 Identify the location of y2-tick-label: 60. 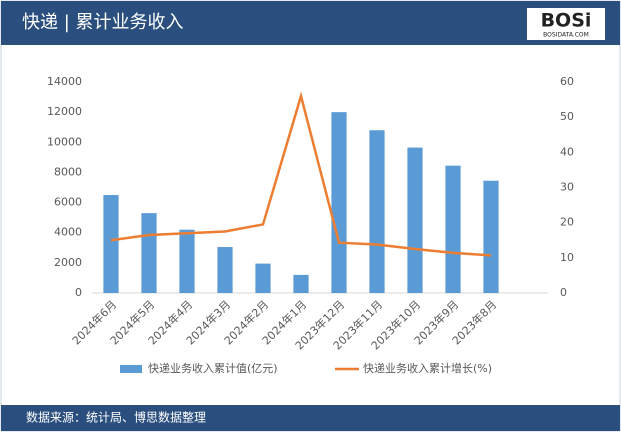
(567, 81).